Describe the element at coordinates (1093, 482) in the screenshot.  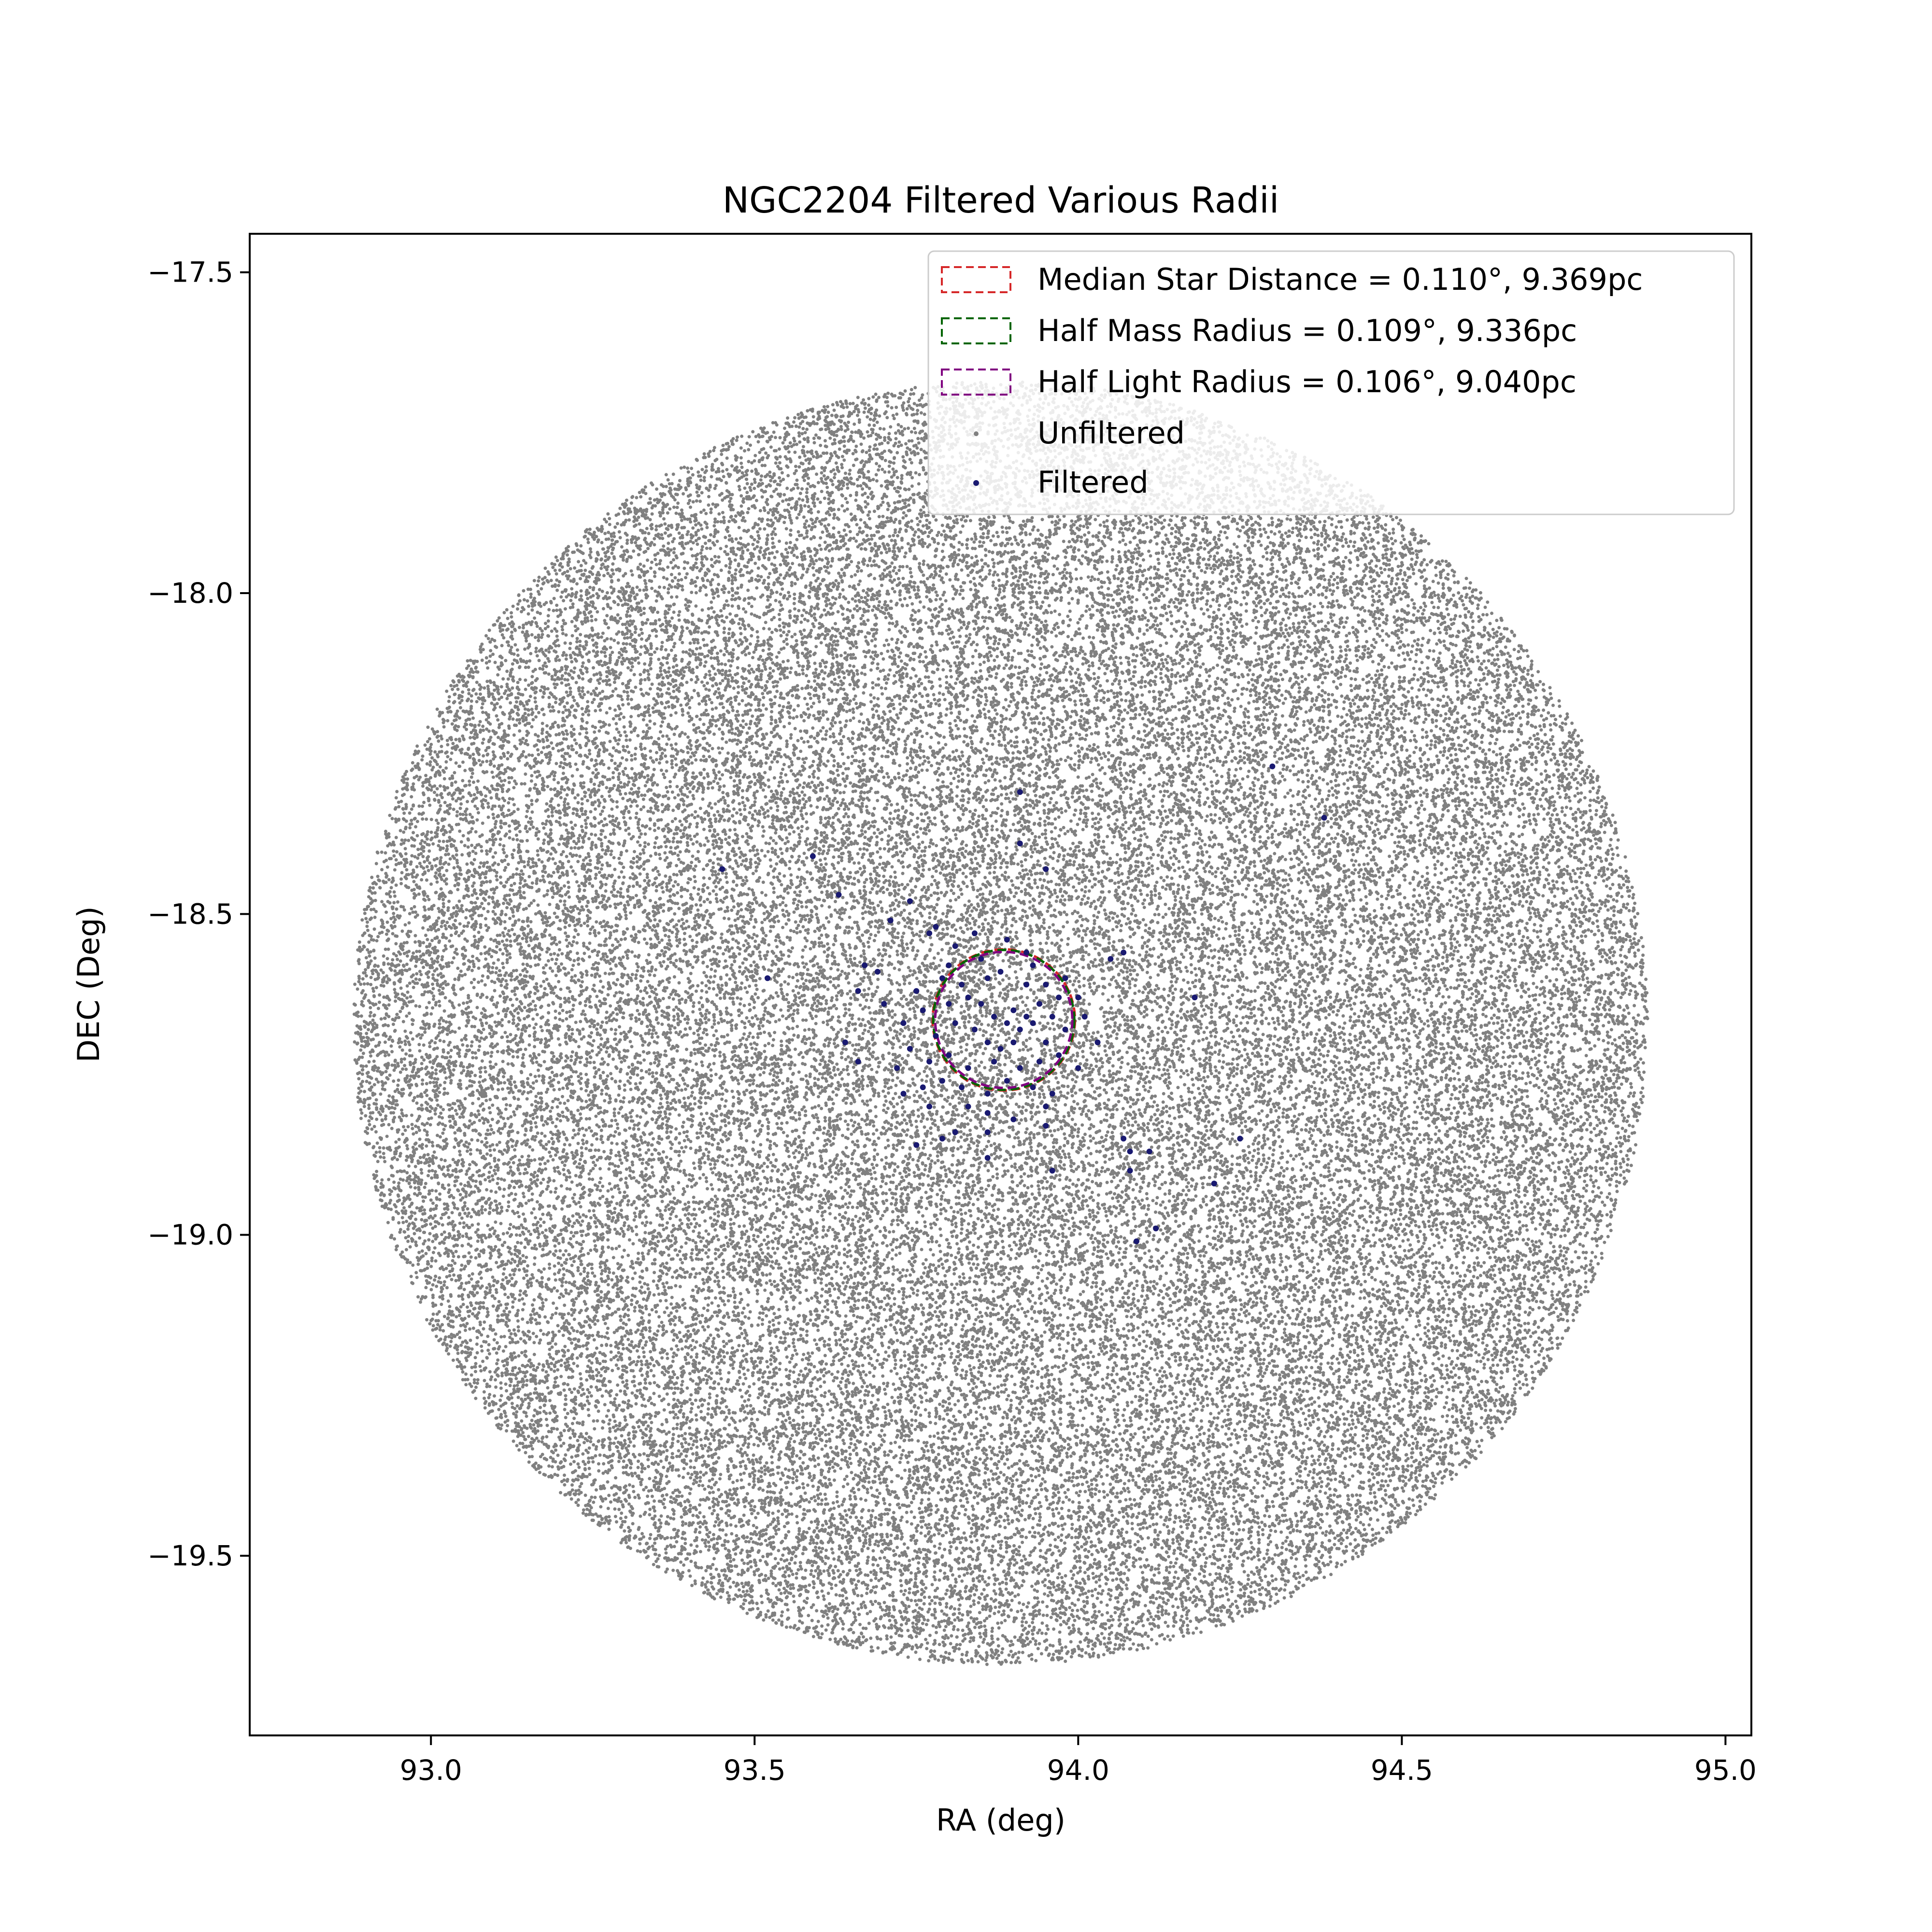
I see `legend-label-filtered: Filtered` at that location.